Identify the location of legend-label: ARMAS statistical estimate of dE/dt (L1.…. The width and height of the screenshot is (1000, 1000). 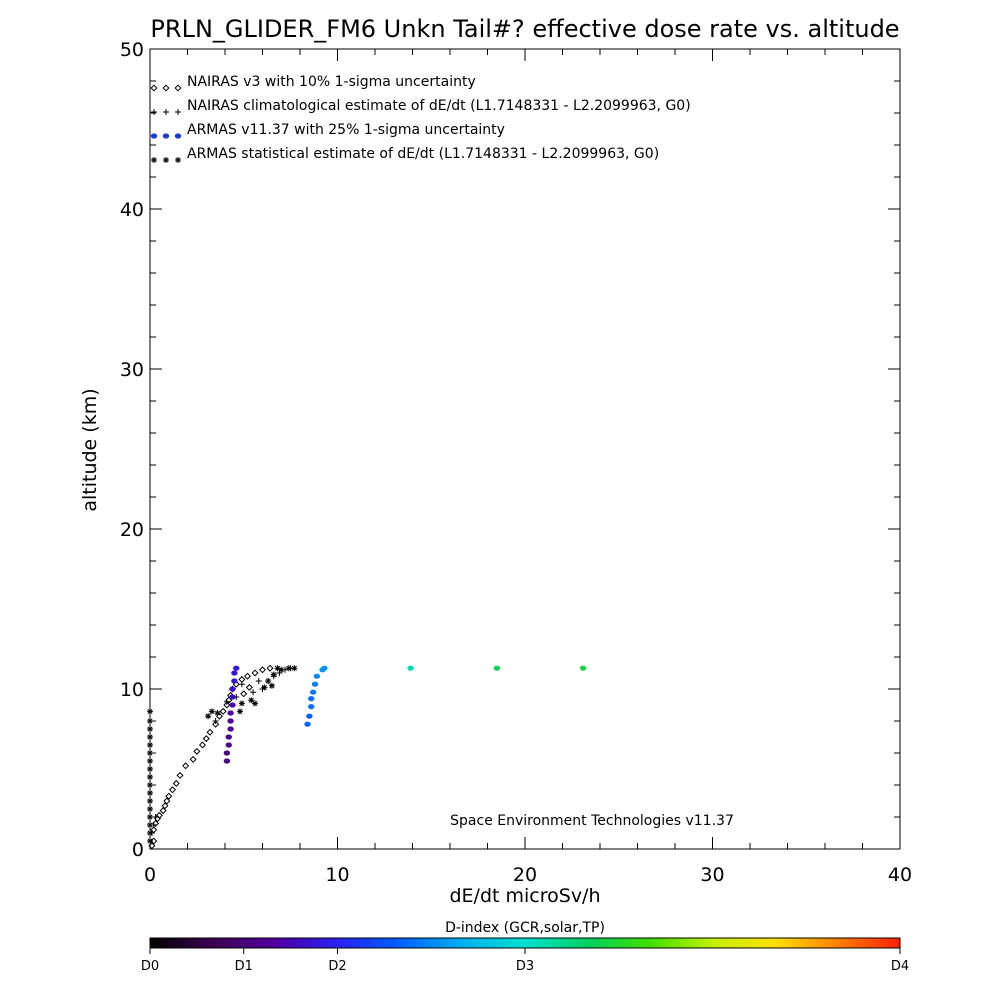
(423, 154).